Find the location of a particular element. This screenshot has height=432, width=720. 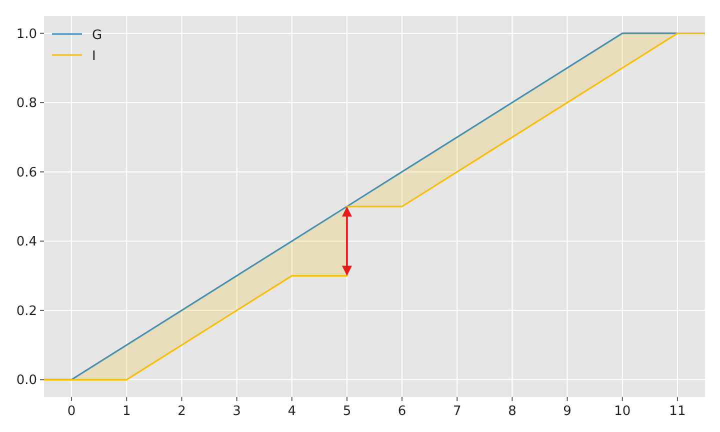

x-tick-label: 1 is located at coordinates (126, 411).